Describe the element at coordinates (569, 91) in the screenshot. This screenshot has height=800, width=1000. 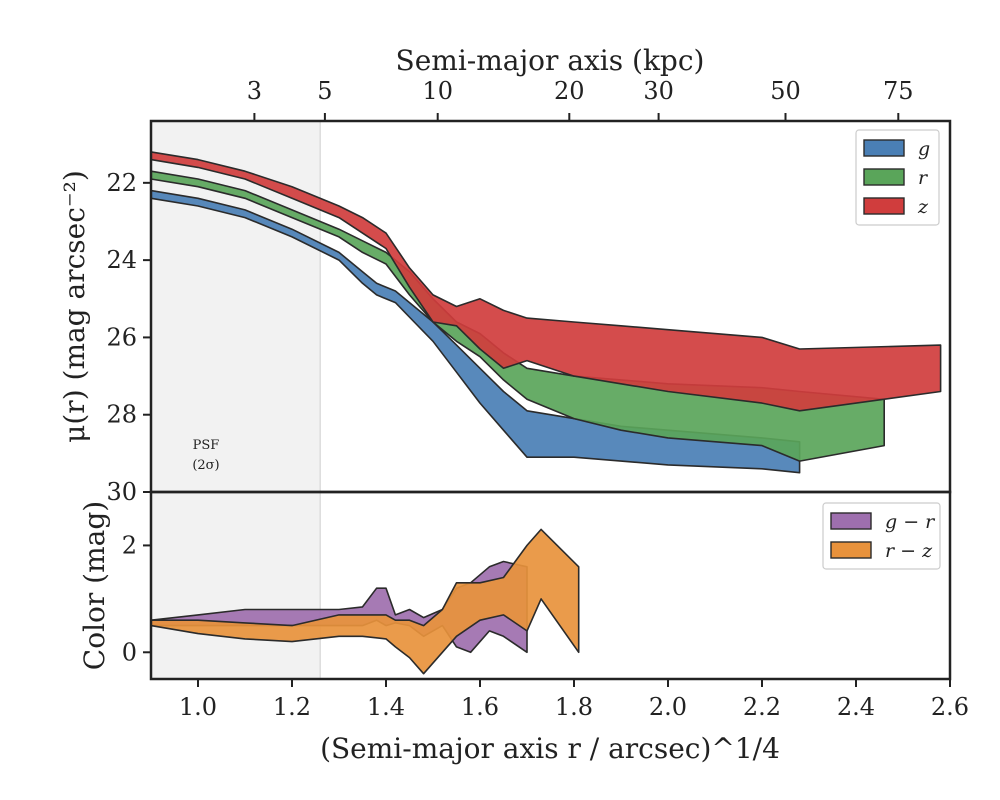
I see `top-tick-label: 20` at that location.